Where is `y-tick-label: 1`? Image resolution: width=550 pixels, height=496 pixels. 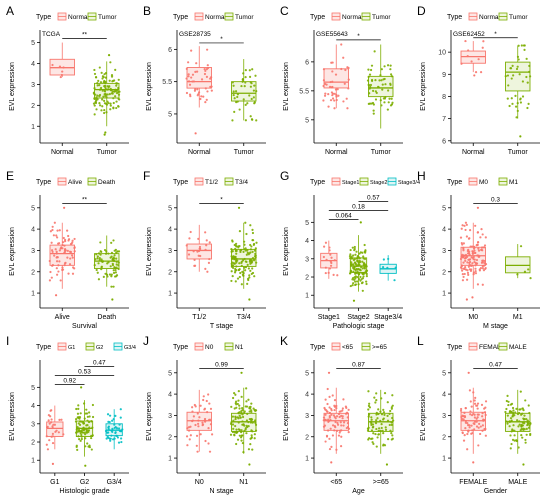 y-tick-label: 1 is located at coordinates (170, 459).